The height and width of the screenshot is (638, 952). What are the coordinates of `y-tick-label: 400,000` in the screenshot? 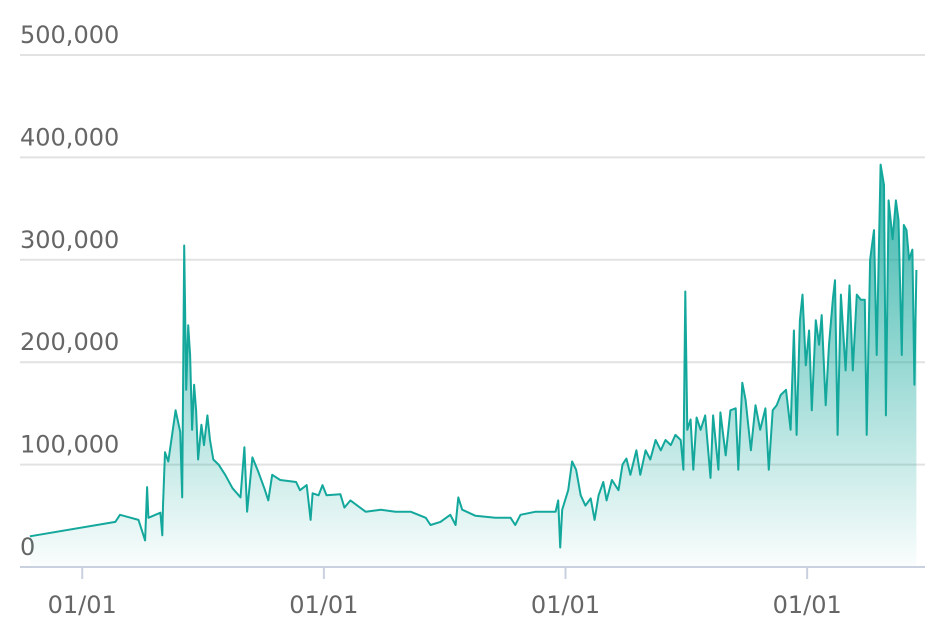 It's located at (69, 137).